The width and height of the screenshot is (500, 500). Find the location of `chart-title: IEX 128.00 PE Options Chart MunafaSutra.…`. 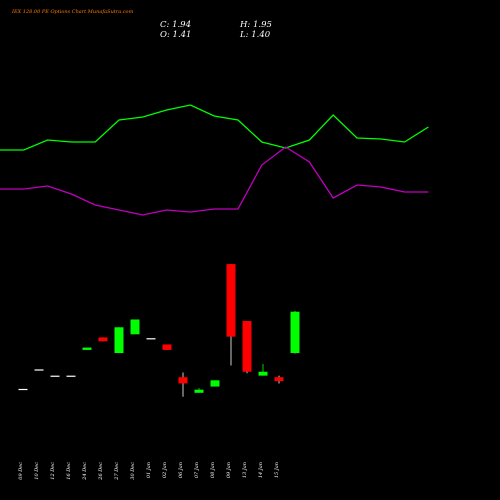

chart-title: IEX 128.00 PE Options Chart MunafaSutra.… is located at coordinates (72, 12).